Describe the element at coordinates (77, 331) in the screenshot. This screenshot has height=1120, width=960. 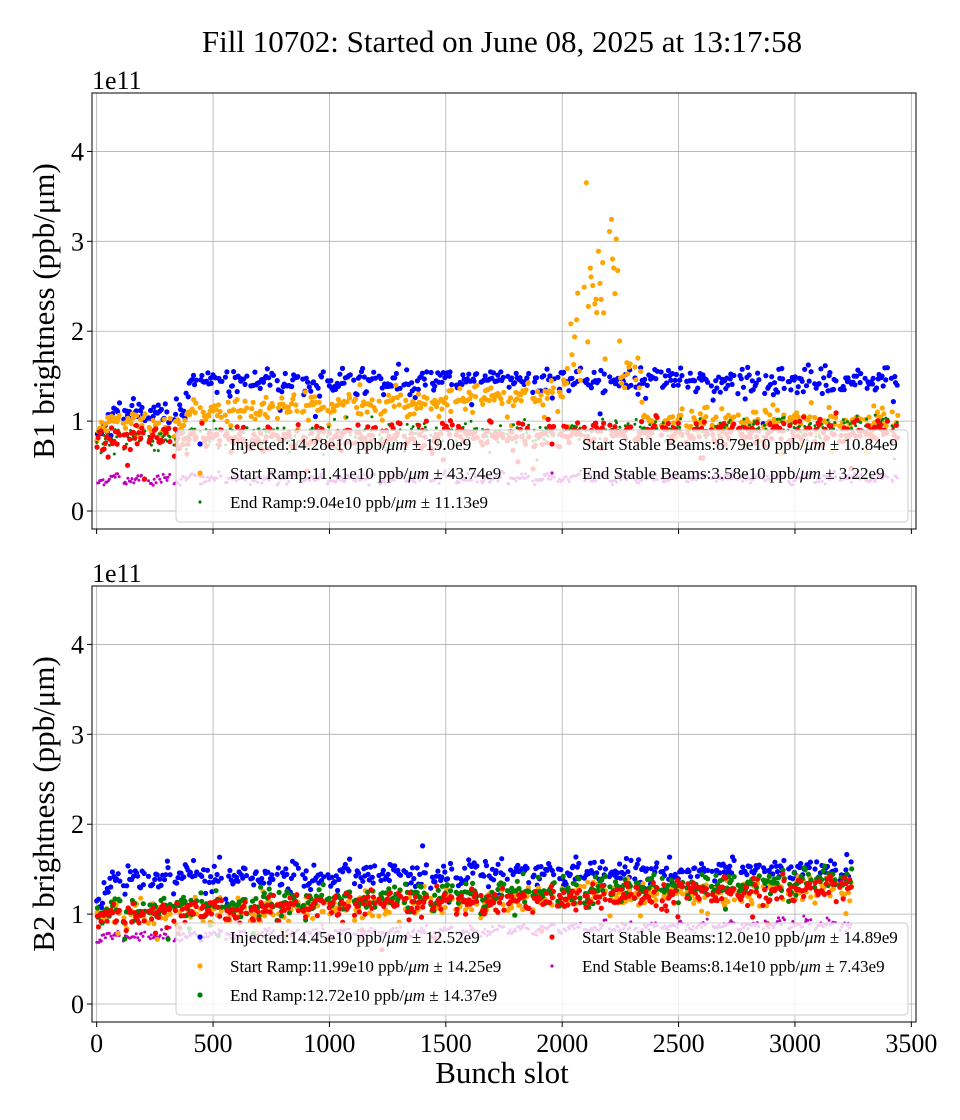
I see `y-tick-label: 2` at that location.